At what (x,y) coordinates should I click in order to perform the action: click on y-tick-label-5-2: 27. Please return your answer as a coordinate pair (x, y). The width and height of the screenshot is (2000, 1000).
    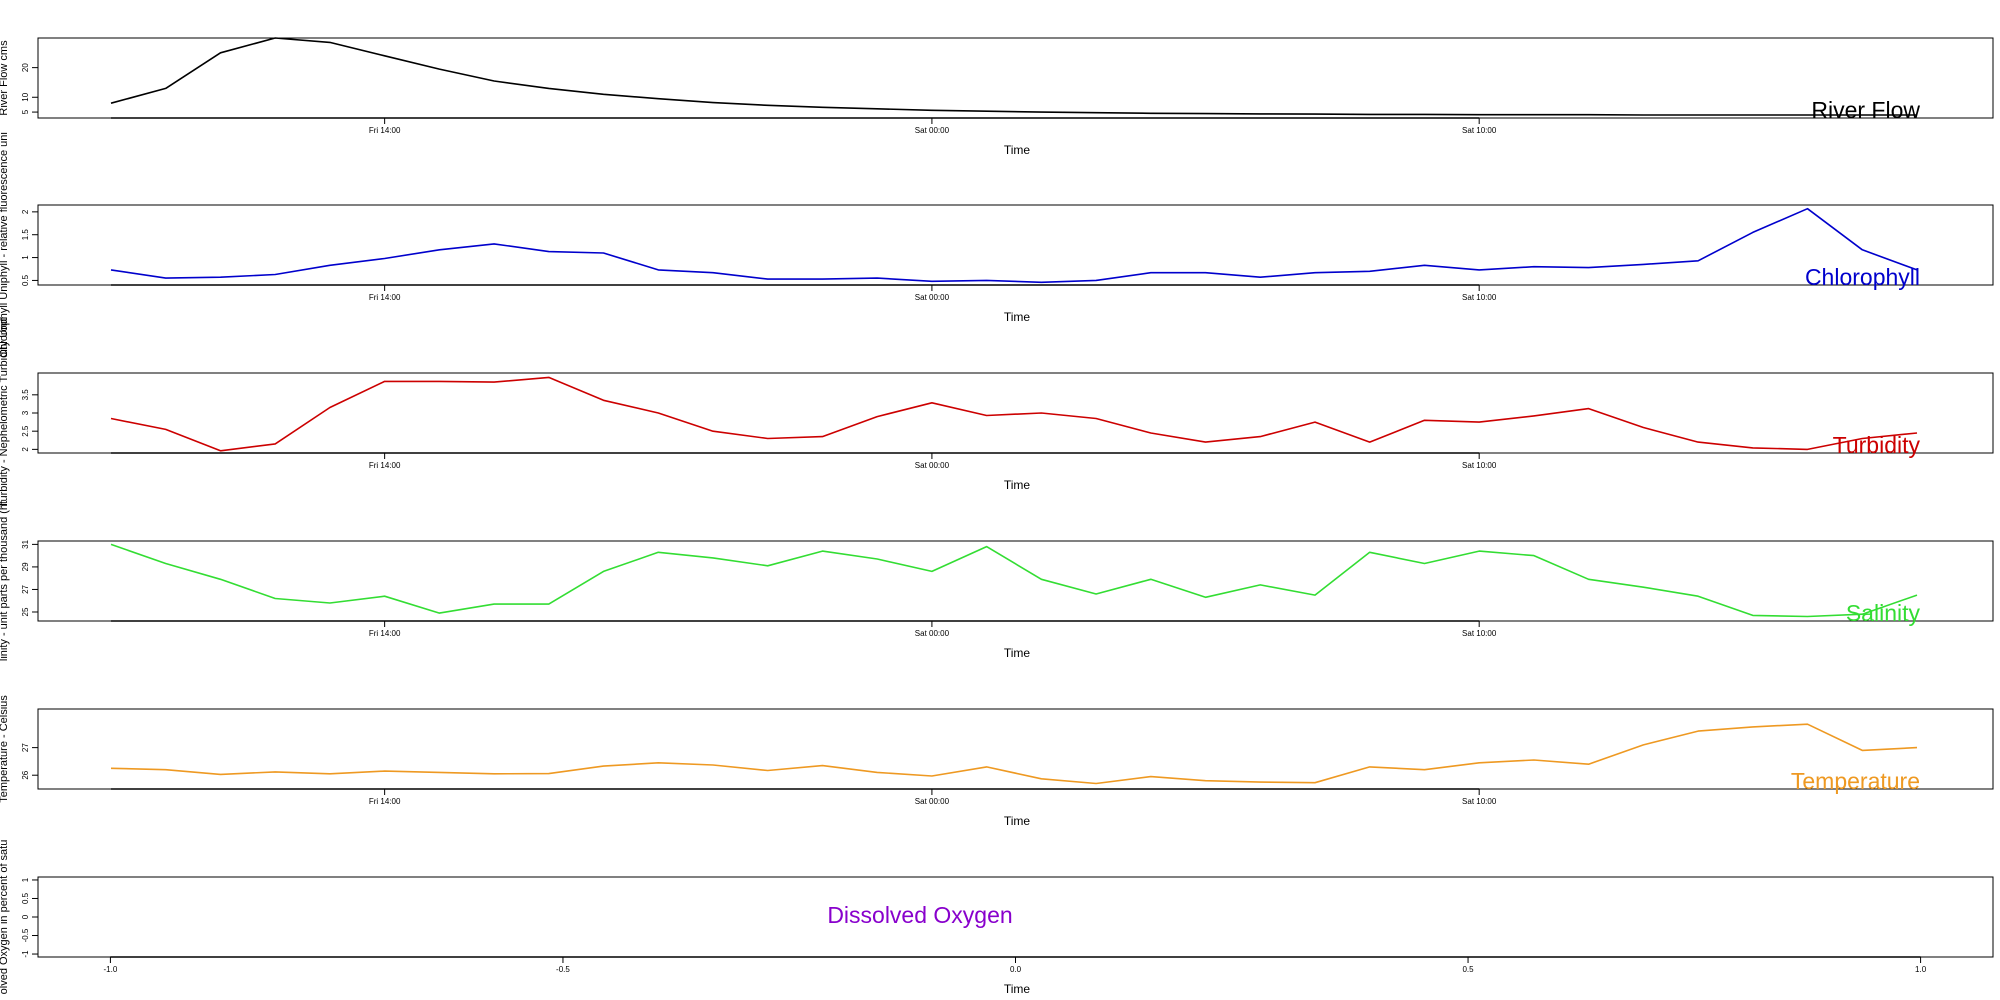
    Looking at the image, I should click on (25, 747).